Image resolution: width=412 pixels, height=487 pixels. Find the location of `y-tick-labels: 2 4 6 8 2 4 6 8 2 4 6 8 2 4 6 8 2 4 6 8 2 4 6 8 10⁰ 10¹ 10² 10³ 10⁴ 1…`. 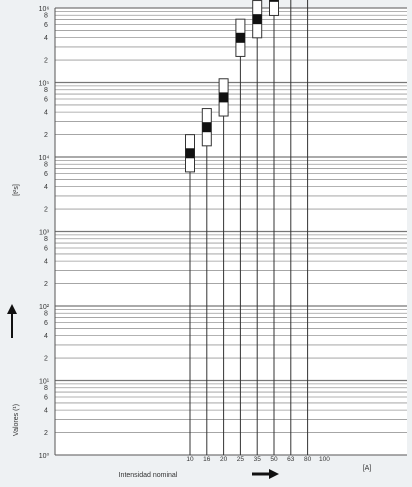

y-tick-labels: 2 4 6 8 2 4 6 8 2 4 6 8 2 4 6 8 2 4 6 8 2 4 6 8 10⁰ 10¹ 10² 10³ 10⁴ 1… is located at coordinates (44, 233).